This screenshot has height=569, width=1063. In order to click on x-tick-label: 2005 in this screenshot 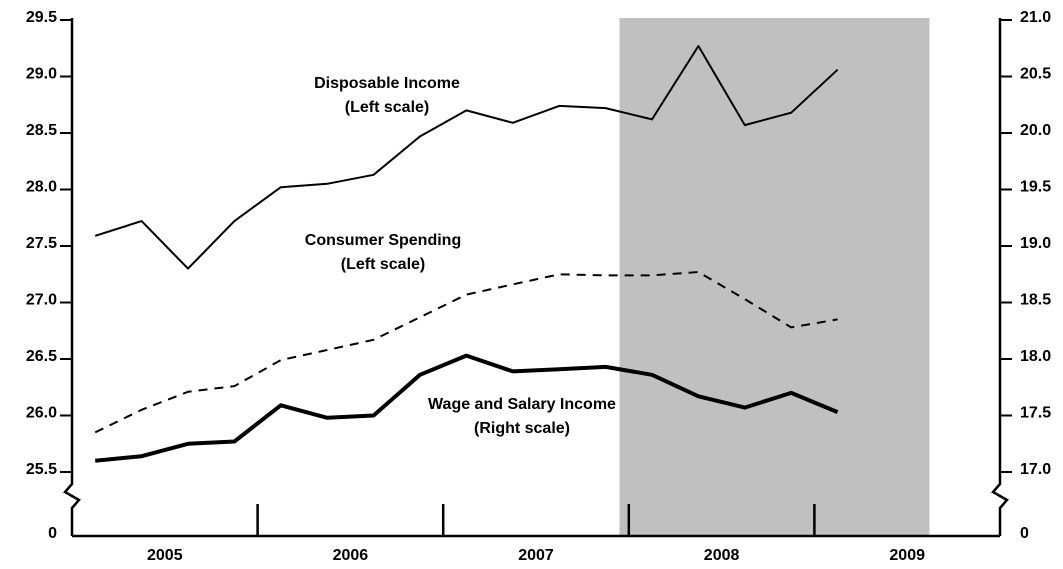, I will do `click(165, 555)`.